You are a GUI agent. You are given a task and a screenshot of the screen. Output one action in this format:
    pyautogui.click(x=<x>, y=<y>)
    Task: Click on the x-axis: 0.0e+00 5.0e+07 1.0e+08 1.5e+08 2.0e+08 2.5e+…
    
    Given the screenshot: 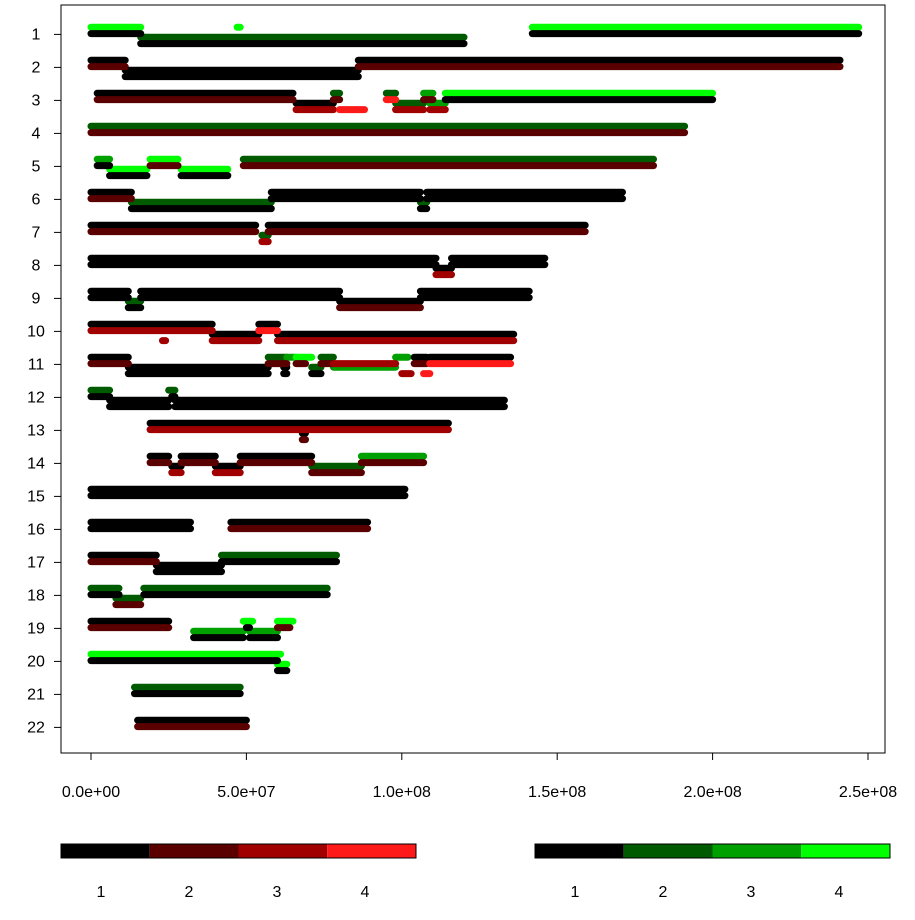 What is the action you would take?
    pyautogui.click(x=479, y=776)
    